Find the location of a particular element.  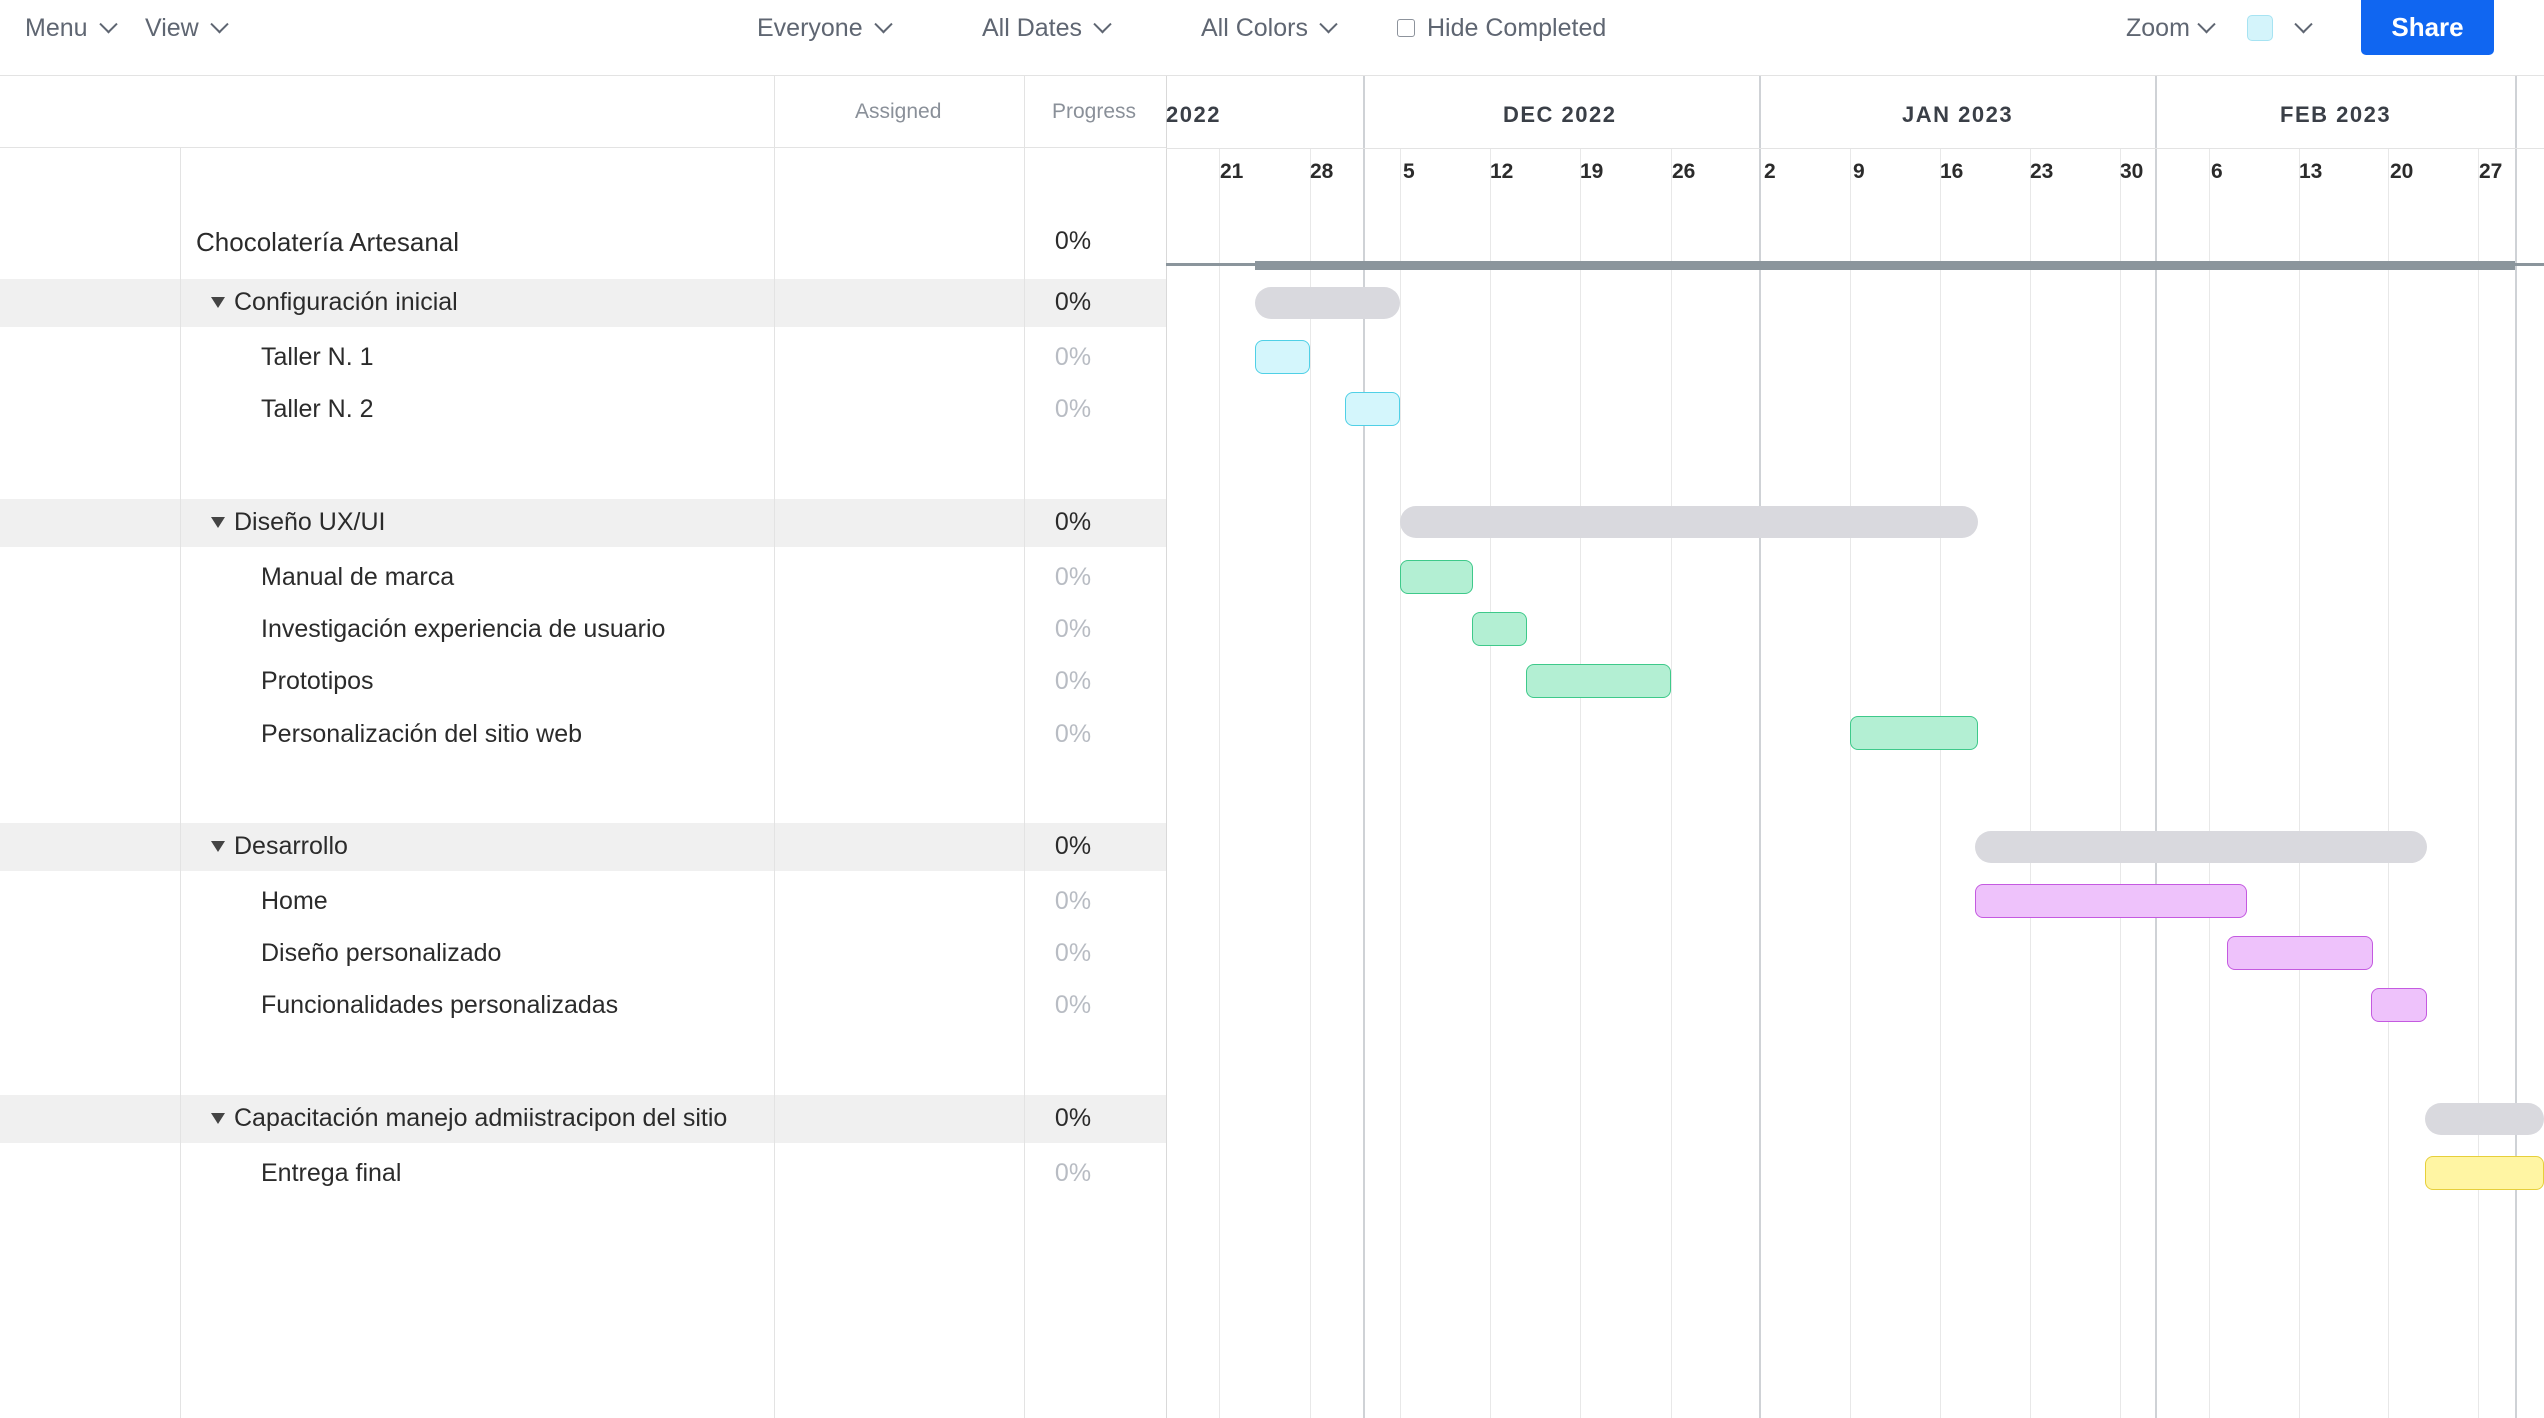

month-label: DEC 2022 is located at coordinates (1560, 114).